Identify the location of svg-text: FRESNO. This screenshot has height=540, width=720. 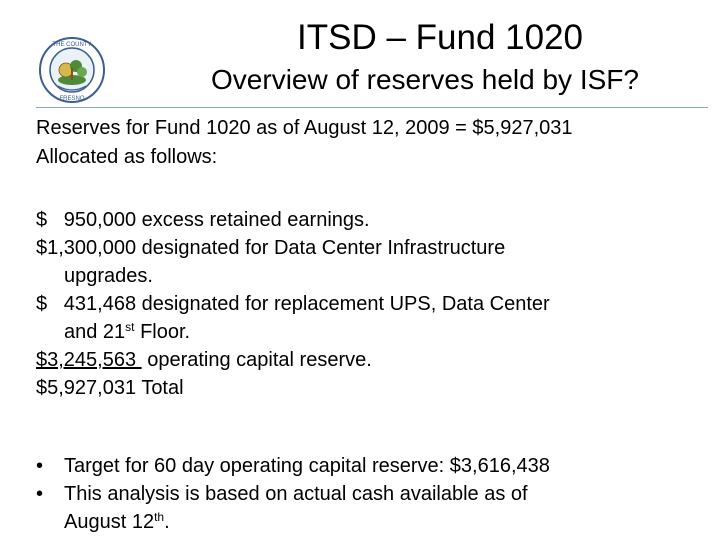
(71, 99).